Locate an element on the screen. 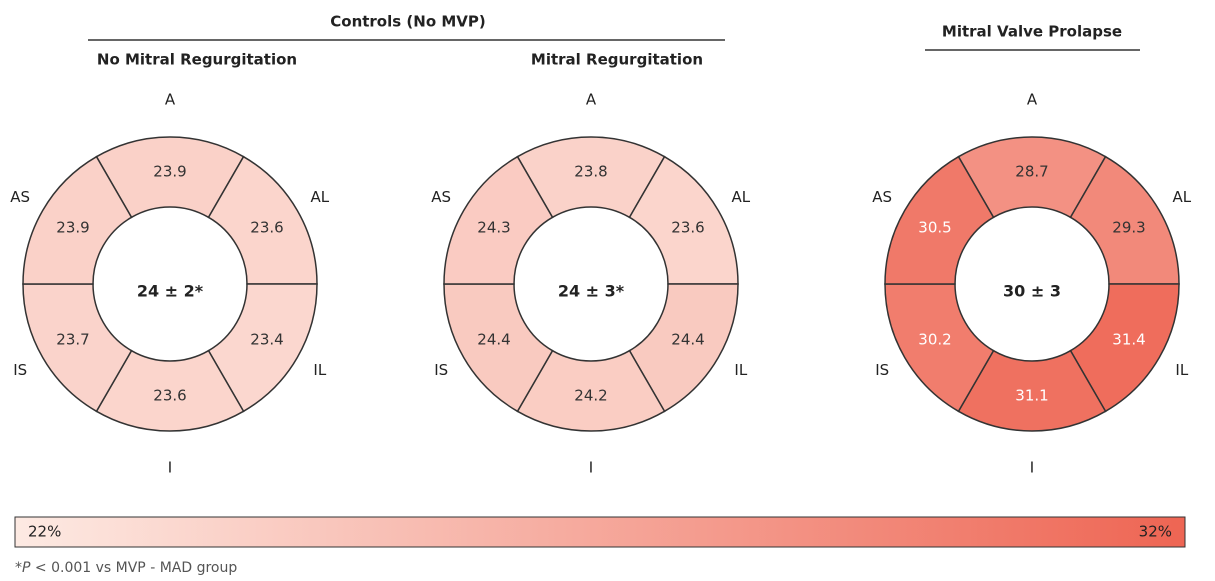 The height and width of the screenshot is (581, 1215). footnote: *P < 0.001 vs MVP - MAD group is located at coordinates (126, 568).